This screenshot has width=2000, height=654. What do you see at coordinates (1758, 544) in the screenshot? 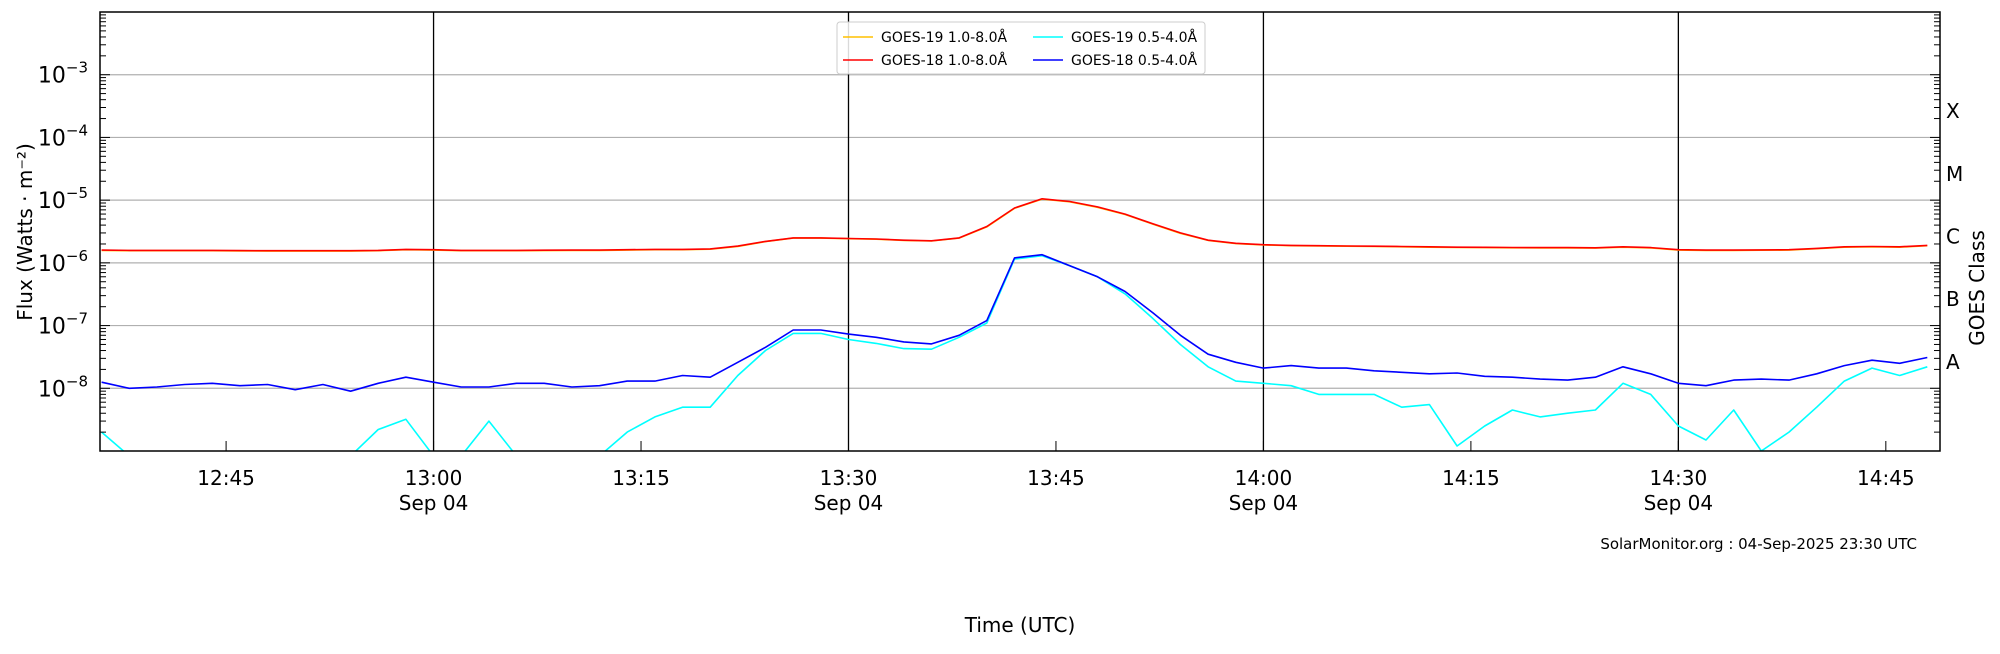
I see `watermark-annotation: SolarMonitor.org : 04-Sep-2025 23:30 UTC` at bounding box center [1758, 544].